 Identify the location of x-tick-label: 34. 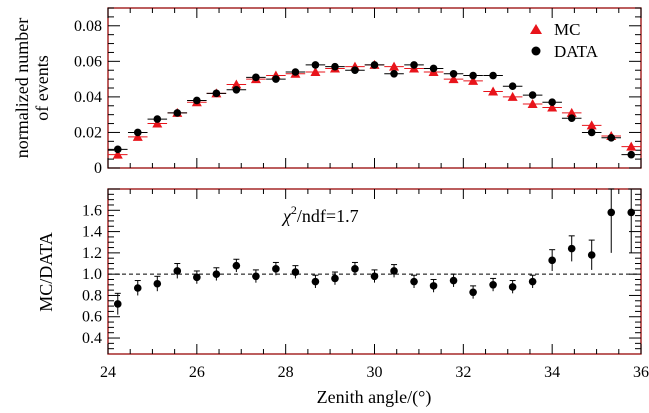
(552, 372).